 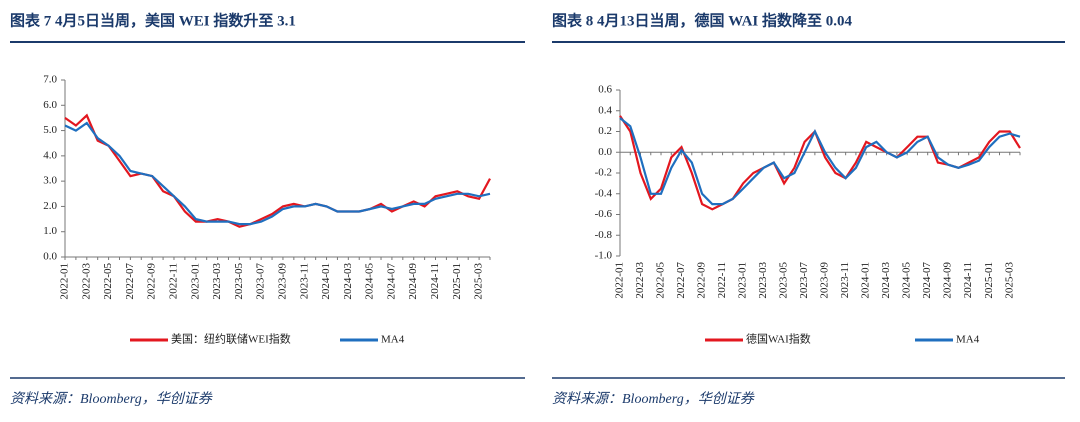 What do you see at coordinates (50, 206) in the screenshot?
I see `y-tick-label: 2.0` at bounding box center [50, 206].